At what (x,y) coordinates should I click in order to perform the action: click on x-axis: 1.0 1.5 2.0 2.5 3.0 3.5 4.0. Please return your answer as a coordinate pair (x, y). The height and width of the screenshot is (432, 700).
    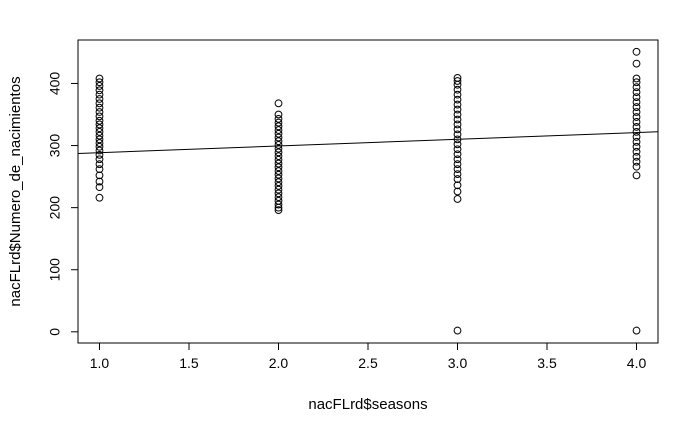
    Looking at the image, I should click on (368, 356).